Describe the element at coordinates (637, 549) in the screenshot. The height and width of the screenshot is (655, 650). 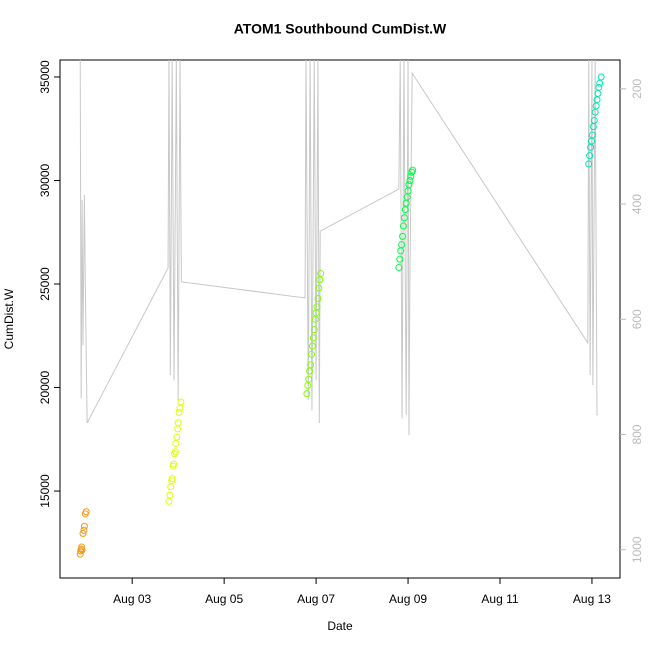
I see `y2-tick-label: 1000` at that location.